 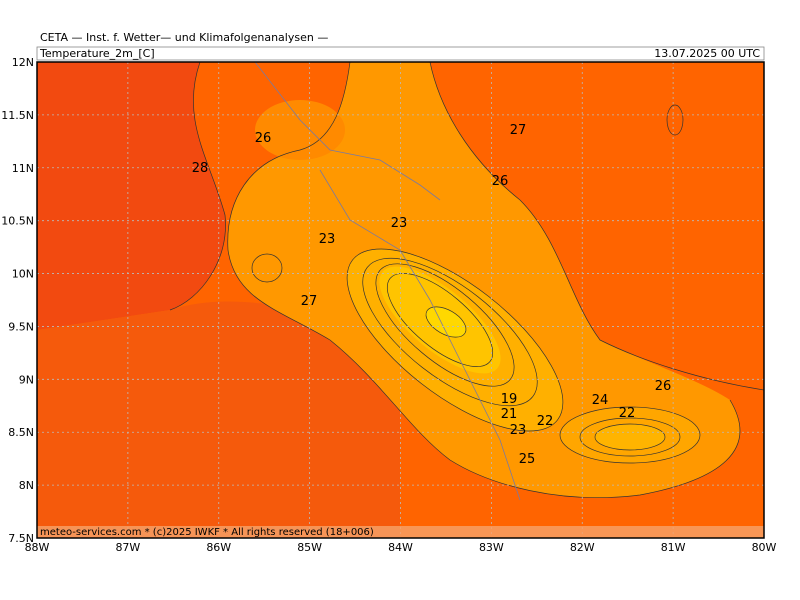 What do you see at coordinates (26, 379) in the screenshot?
I see `lat-label: 9N` at bounding box center [26, 379].